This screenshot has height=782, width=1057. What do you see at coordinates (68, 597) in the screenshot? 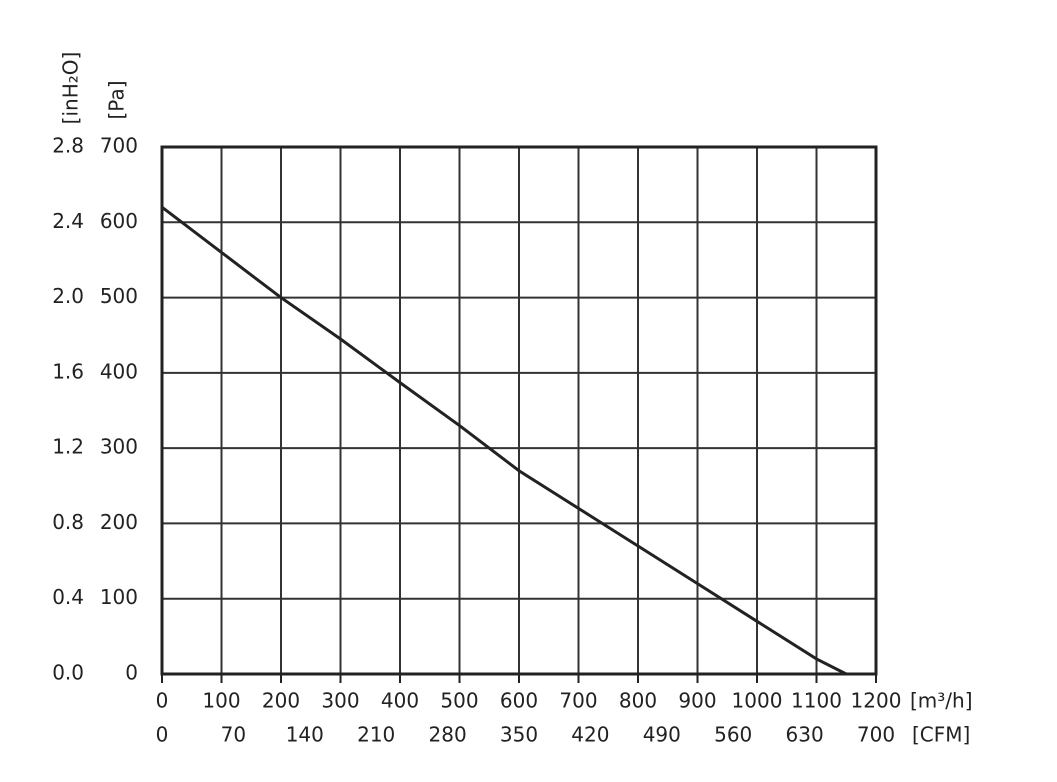
I see `y2-tick-label: 0.4` at bounding box center [68, 597].